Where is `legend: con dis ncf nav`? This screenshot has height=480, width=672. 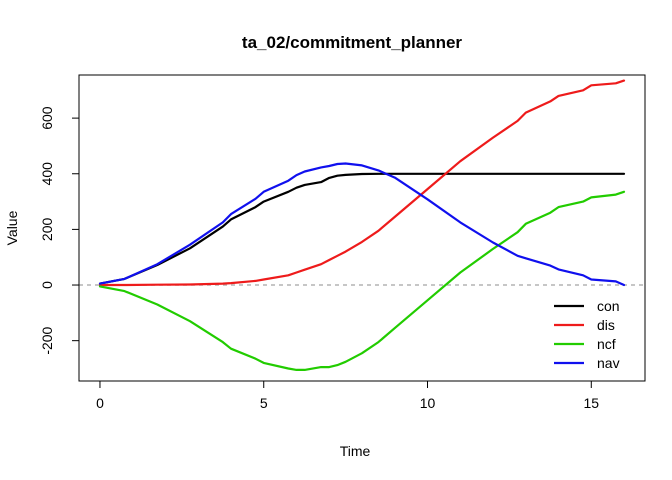 legend: con dis ncf nav is located at coordinates (587, 334).